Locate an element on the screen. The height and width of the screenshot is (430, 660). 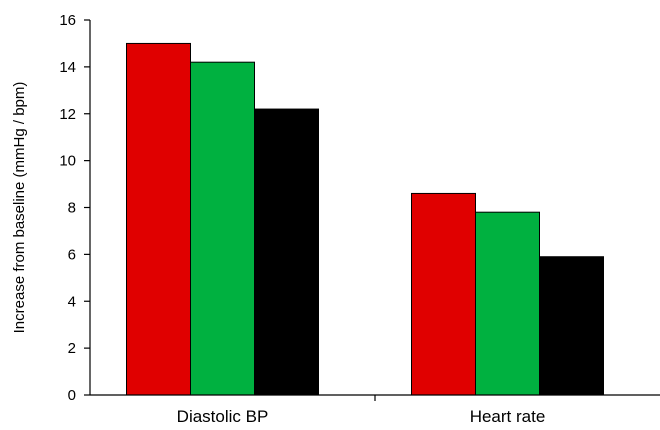
y-tick-label: 0 is located at coordinates (72, 395).